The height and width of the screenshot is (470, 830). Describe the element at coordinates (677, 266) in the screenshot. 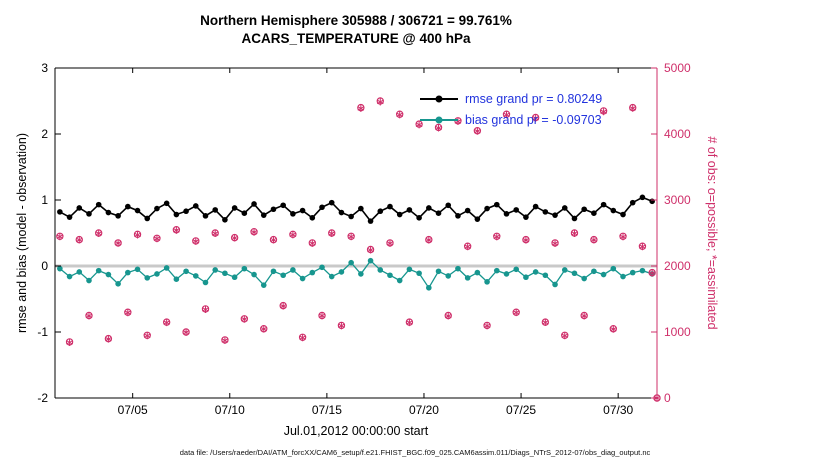

I see `right-tick-label: 2000` at that location.